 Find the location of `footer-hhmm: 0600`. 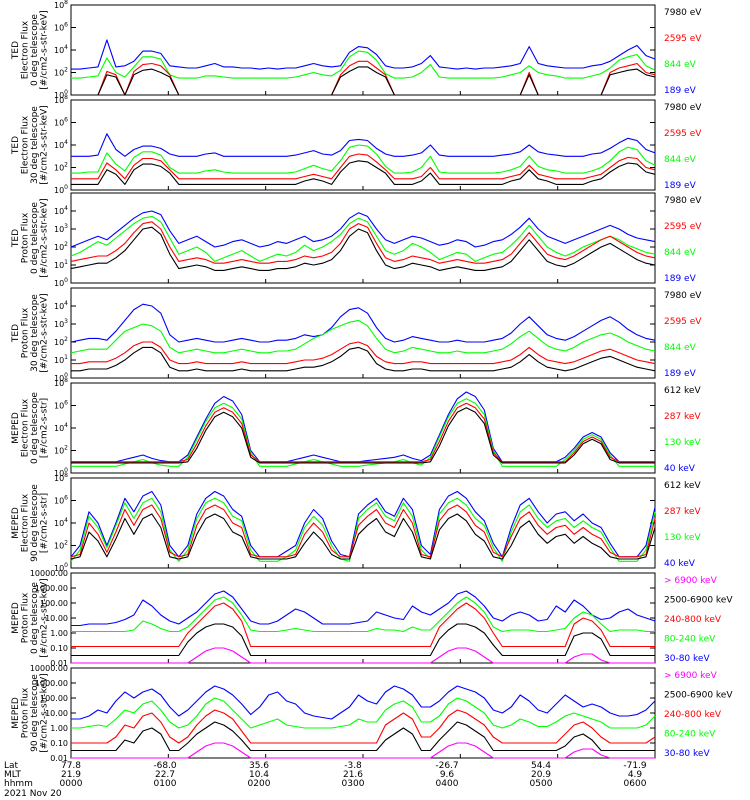

footer-hhmm: 0600 is located at coordinates (635, 784).